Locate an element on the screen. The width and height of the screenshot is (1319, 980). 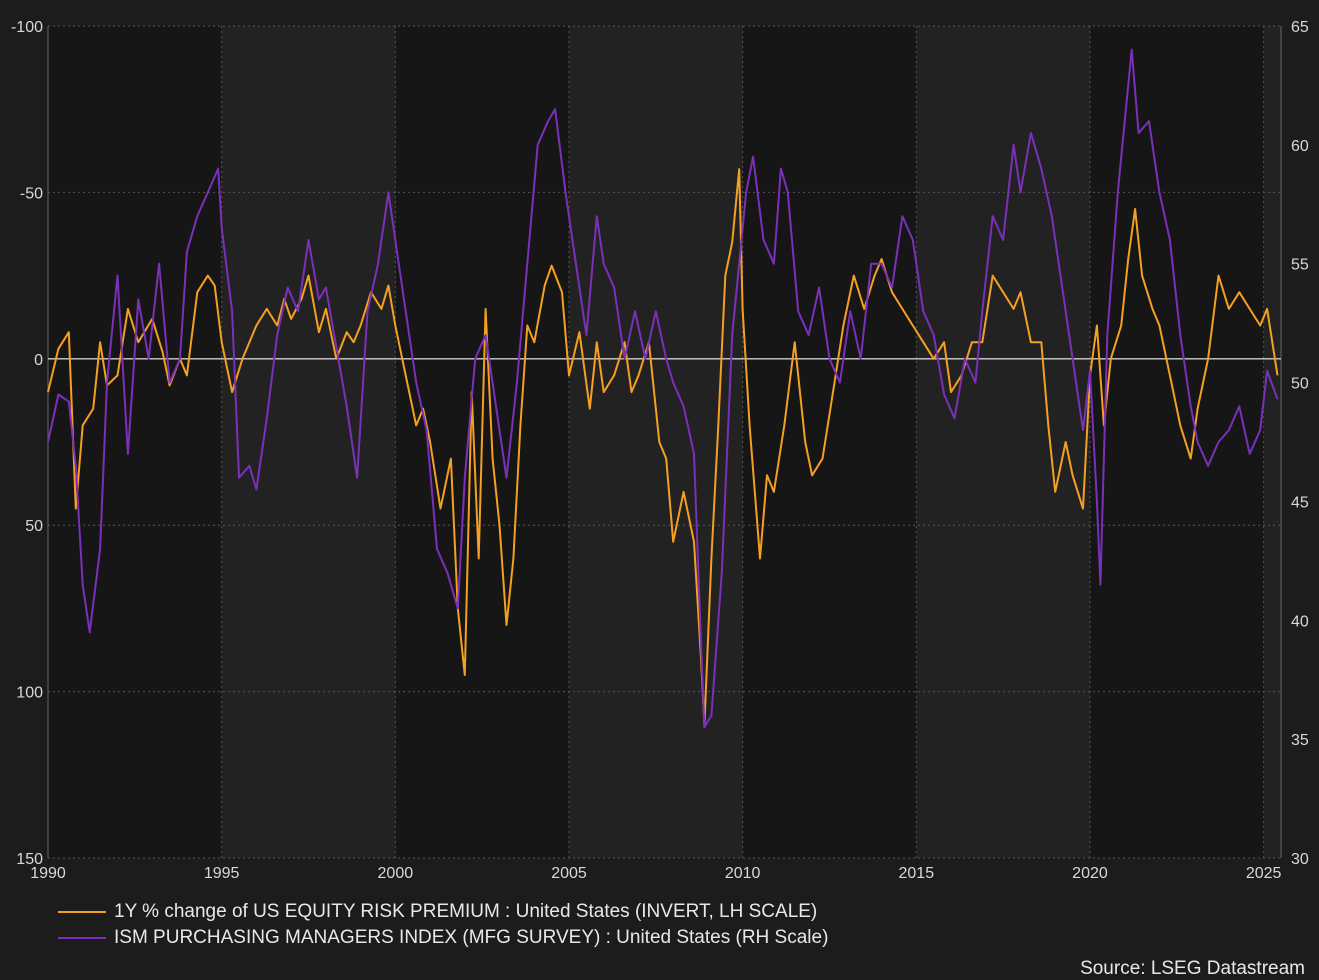
right-axis-tick: 35 is located at coordinates (1300, 740).